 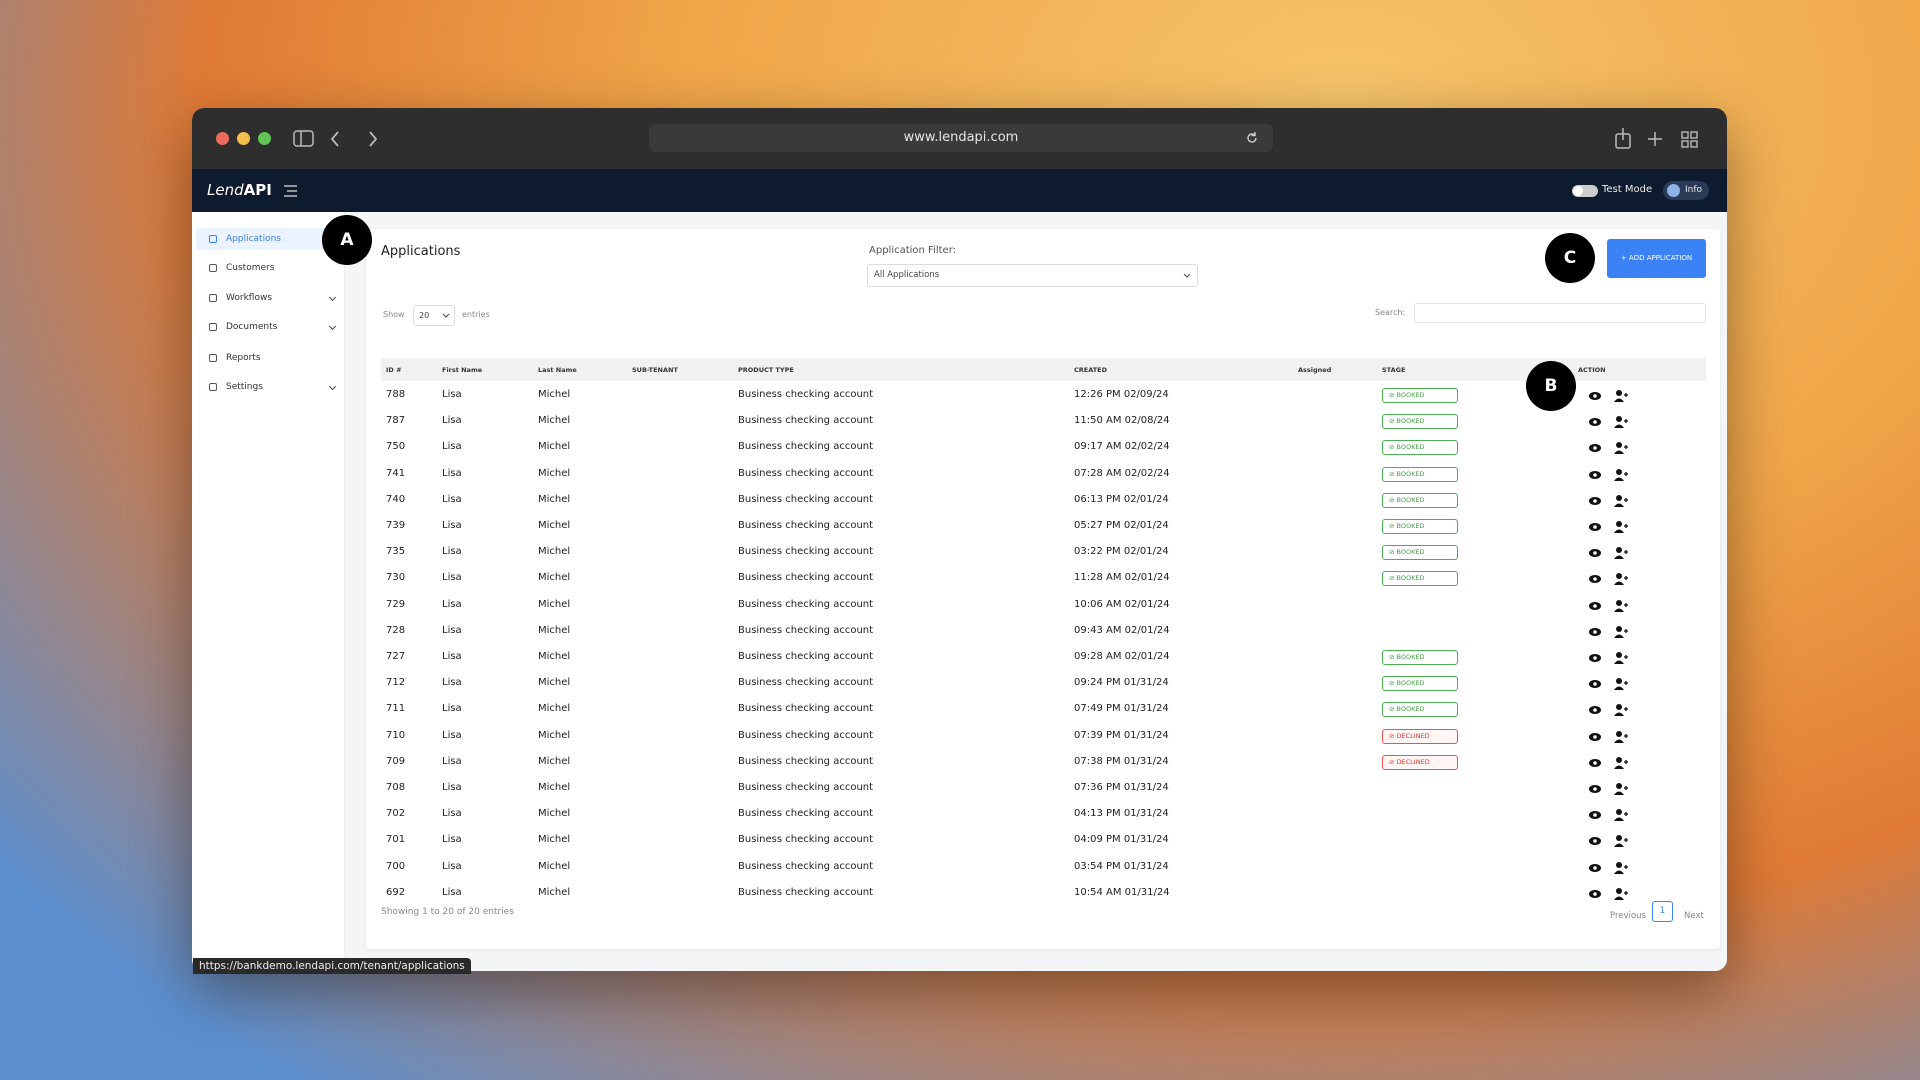 What do you see at coordinates (1121, 866) in the screenshot?
I see `cell-created: 03:54 PM 01/31/24` at bounding box center [1121, 866].